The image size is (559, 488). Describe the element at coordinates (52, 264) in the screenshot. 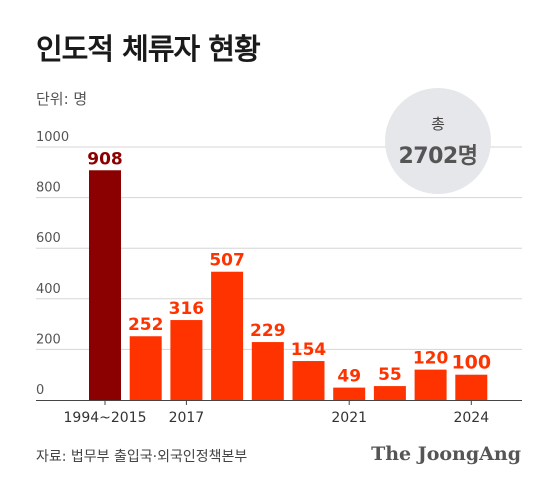

I see `y-tick-labels: 0 200 400 600 800 1000` at that location.